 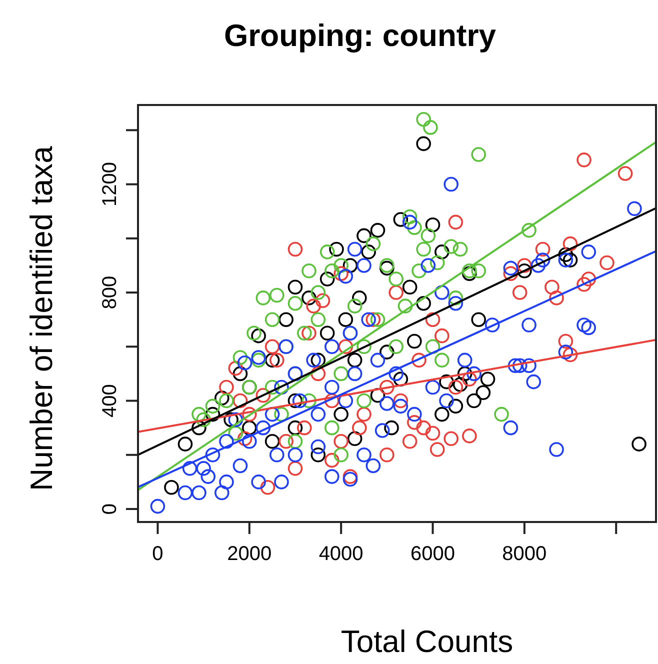 What do you see at coordinates (110, 401) in the screenshot?
I see `y-tick-label: 400` at bounding box center [110, 401].